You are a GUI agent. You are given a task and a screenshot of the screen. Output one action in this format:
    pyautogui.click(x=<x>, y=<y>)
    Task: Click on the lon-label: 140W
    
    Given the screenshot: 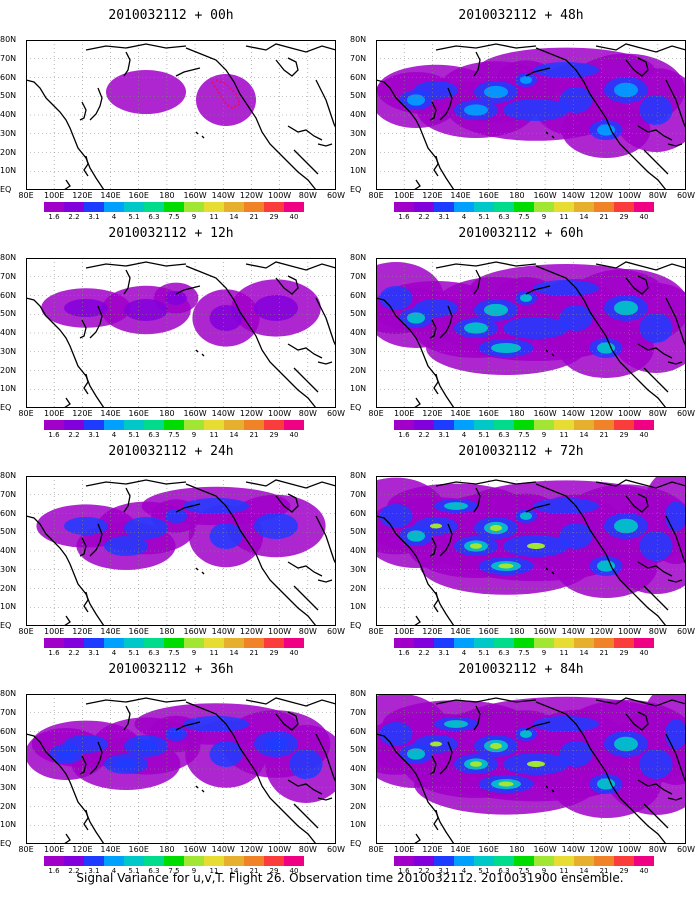 What is the action you would take?
    pyautogui.click(x=573, y=849)
    